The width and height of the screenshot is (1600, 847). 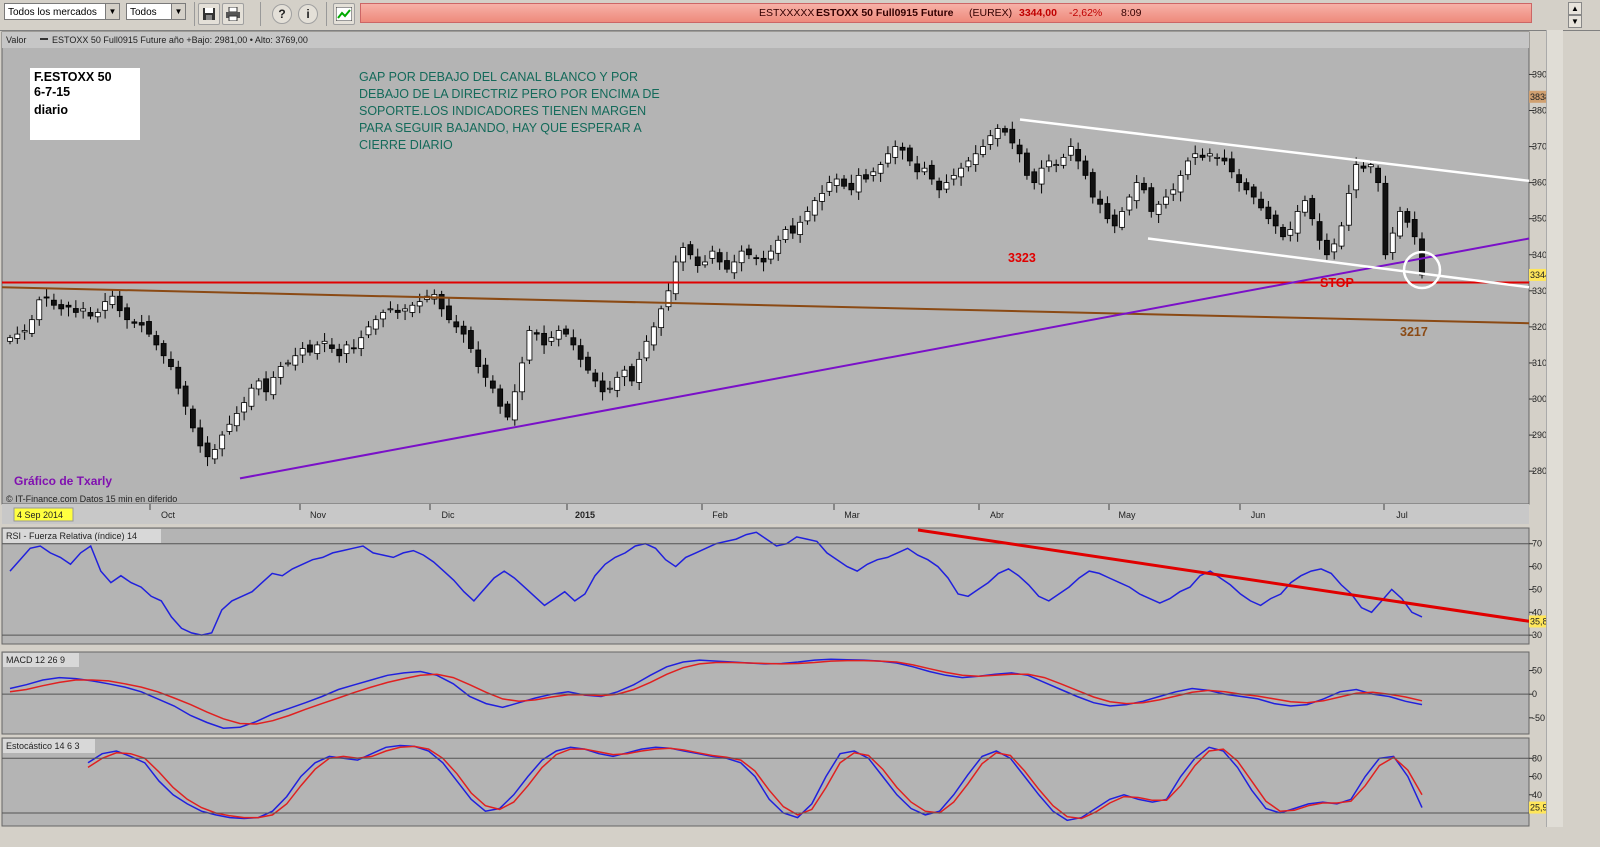 I want to click on start-date-badge, so click(x=43, y=514).